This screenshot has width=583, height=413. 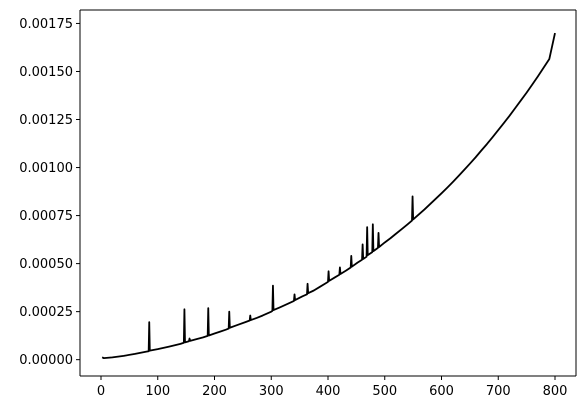 I want to click on y-tick-label: 0.00075, so click(x=46, y=216).